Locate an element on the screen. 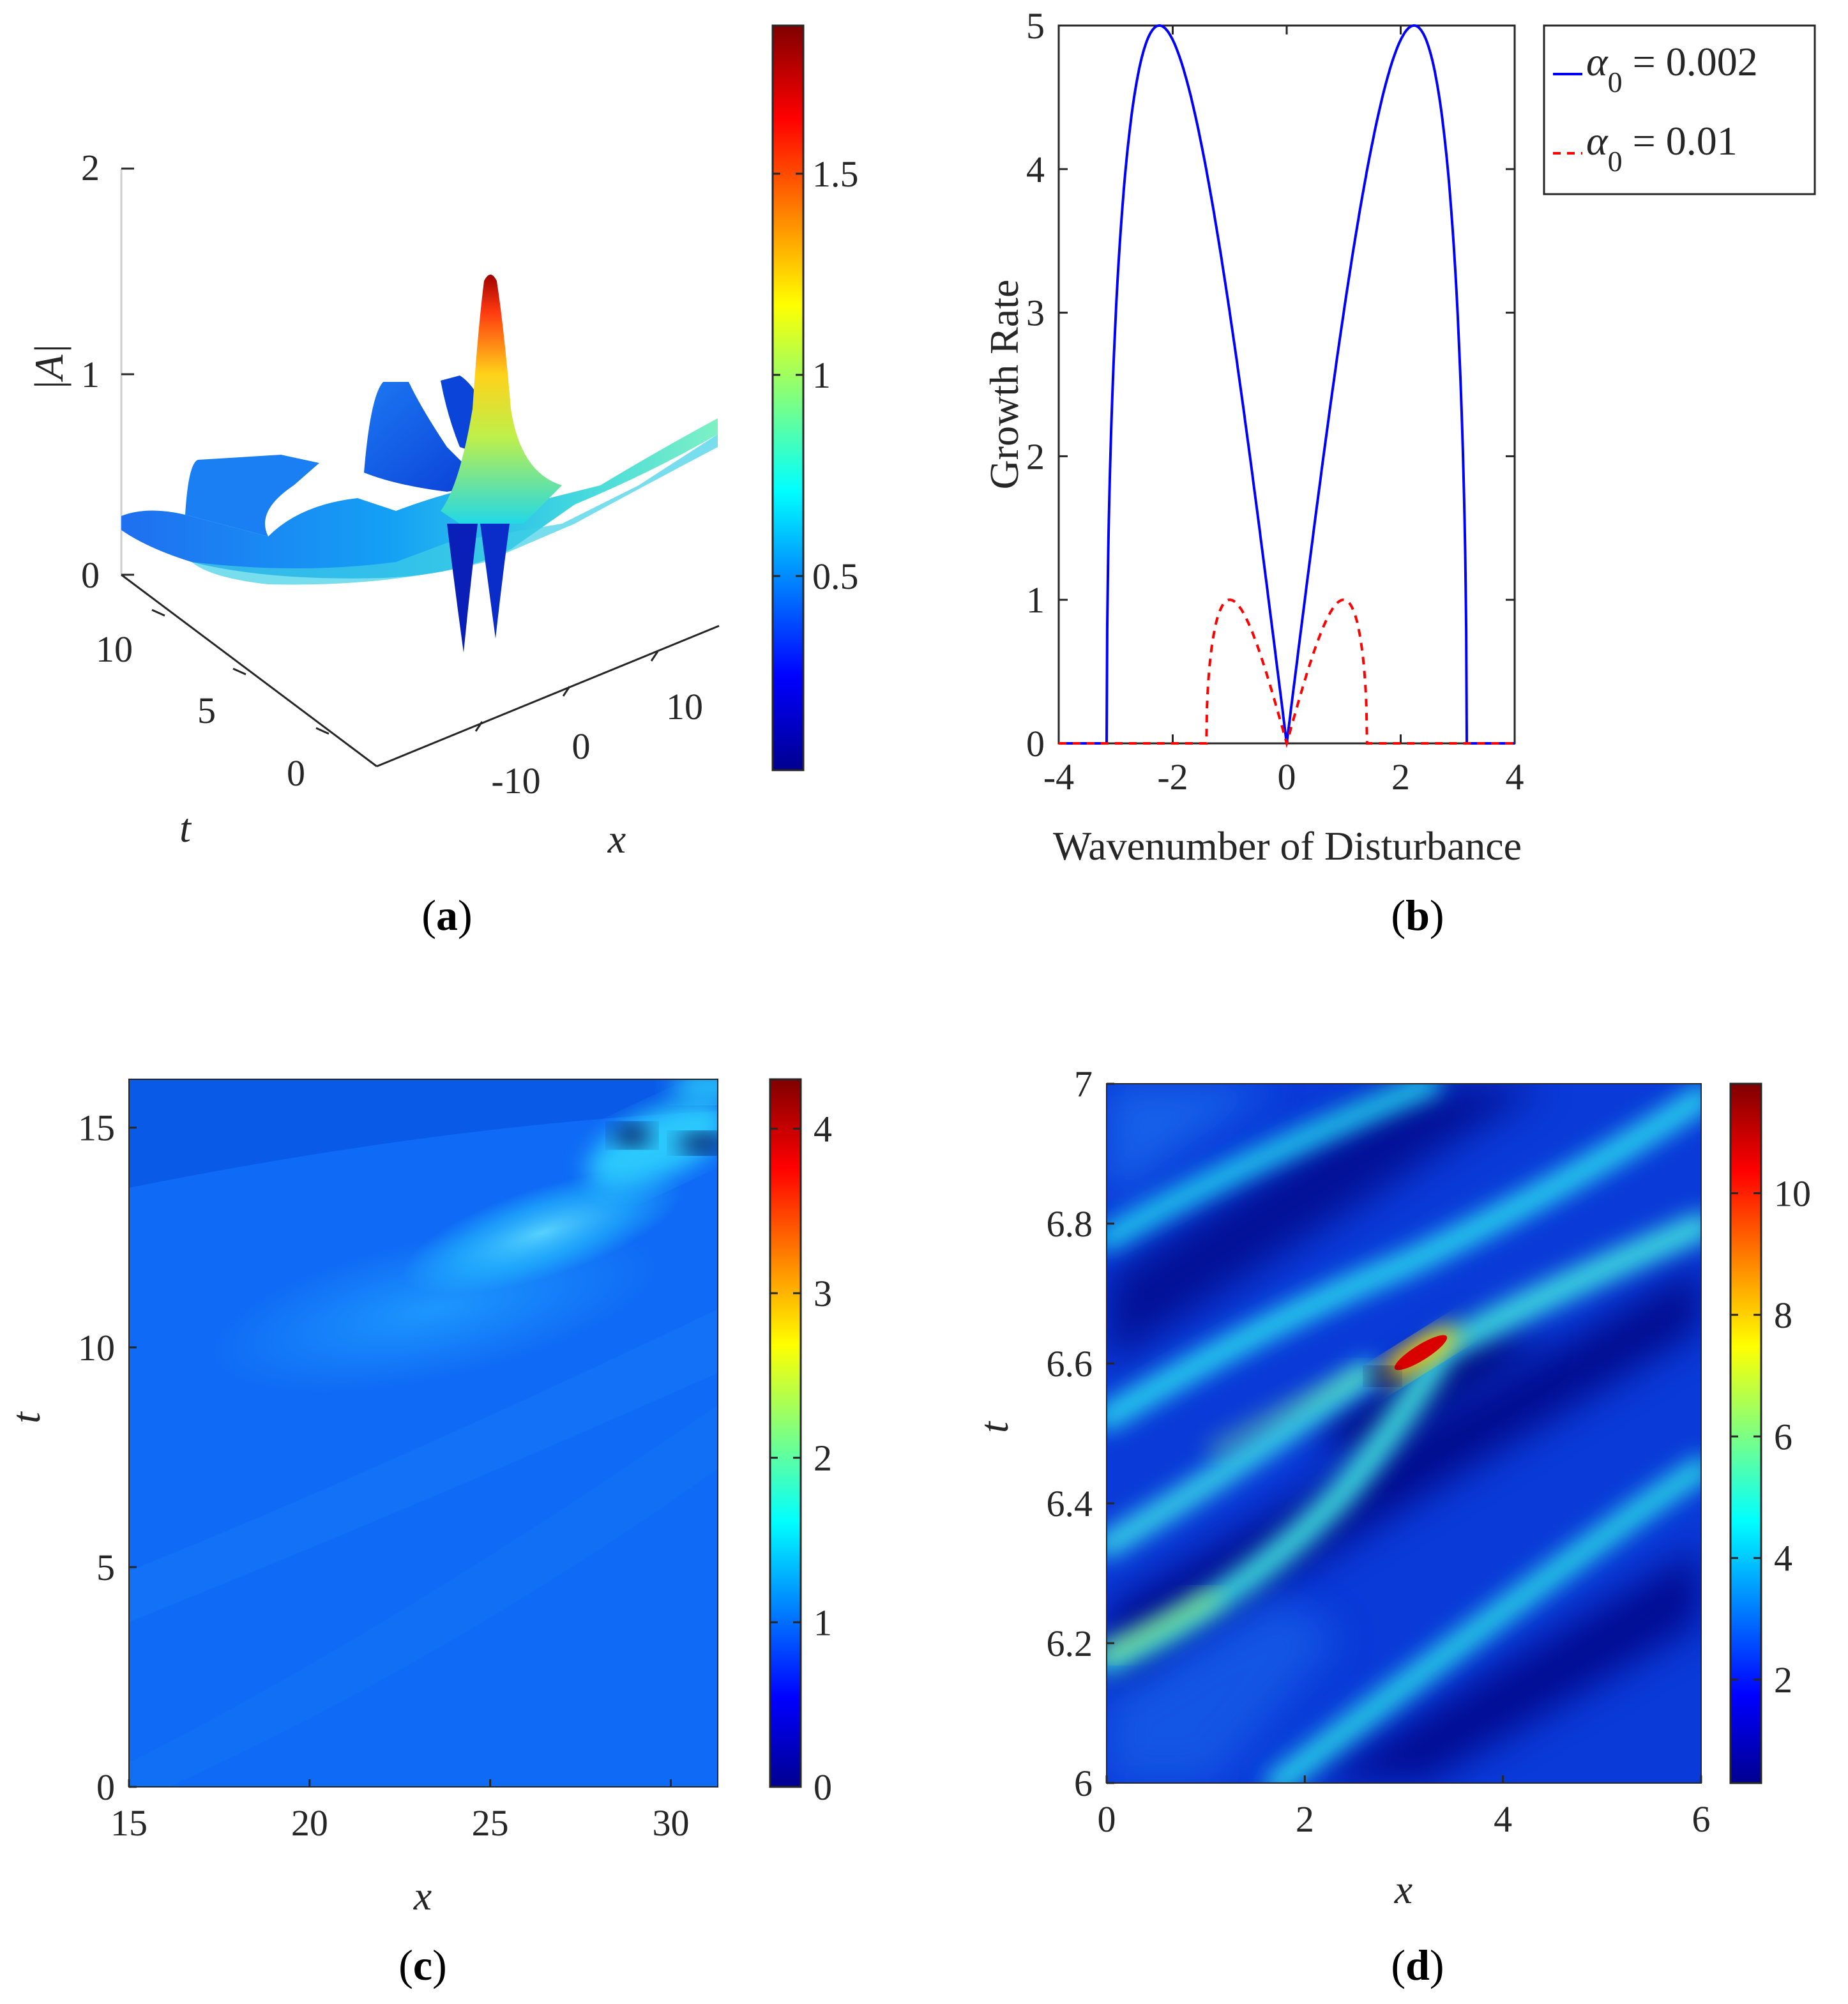 Image resolution: width=1848 pixels, height=2004 pixels. d-y-tick-5: 7 is located at coordinates (1083, 1084).